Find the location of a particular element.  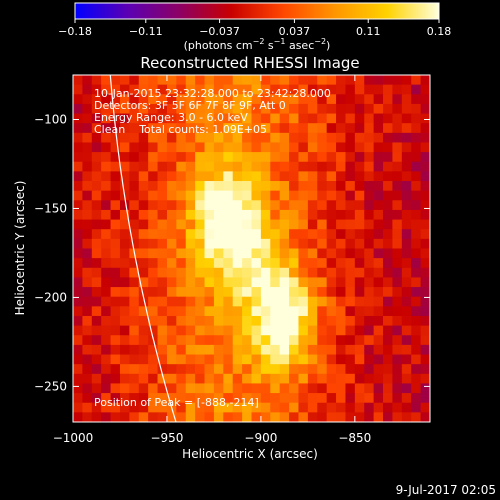

y-tick-label: −200 is located at coordinates (50, 297).